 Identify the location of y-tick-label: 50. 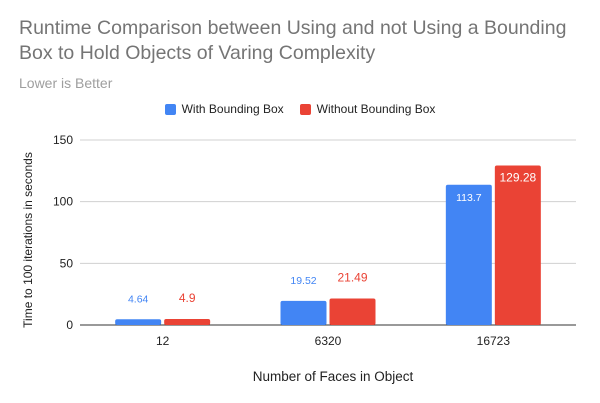
(67, 263).